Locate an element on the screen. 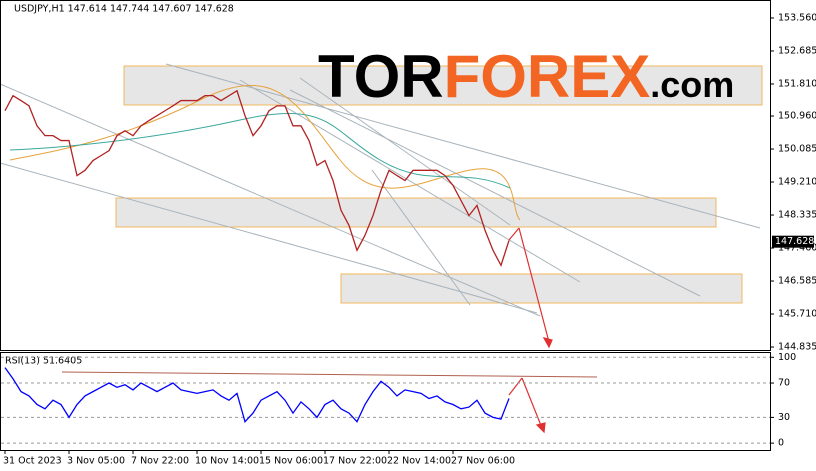 The width and height of the screenshot is (816, 471). y-tick-label: 151.810 is located at coordinates (797, 83).